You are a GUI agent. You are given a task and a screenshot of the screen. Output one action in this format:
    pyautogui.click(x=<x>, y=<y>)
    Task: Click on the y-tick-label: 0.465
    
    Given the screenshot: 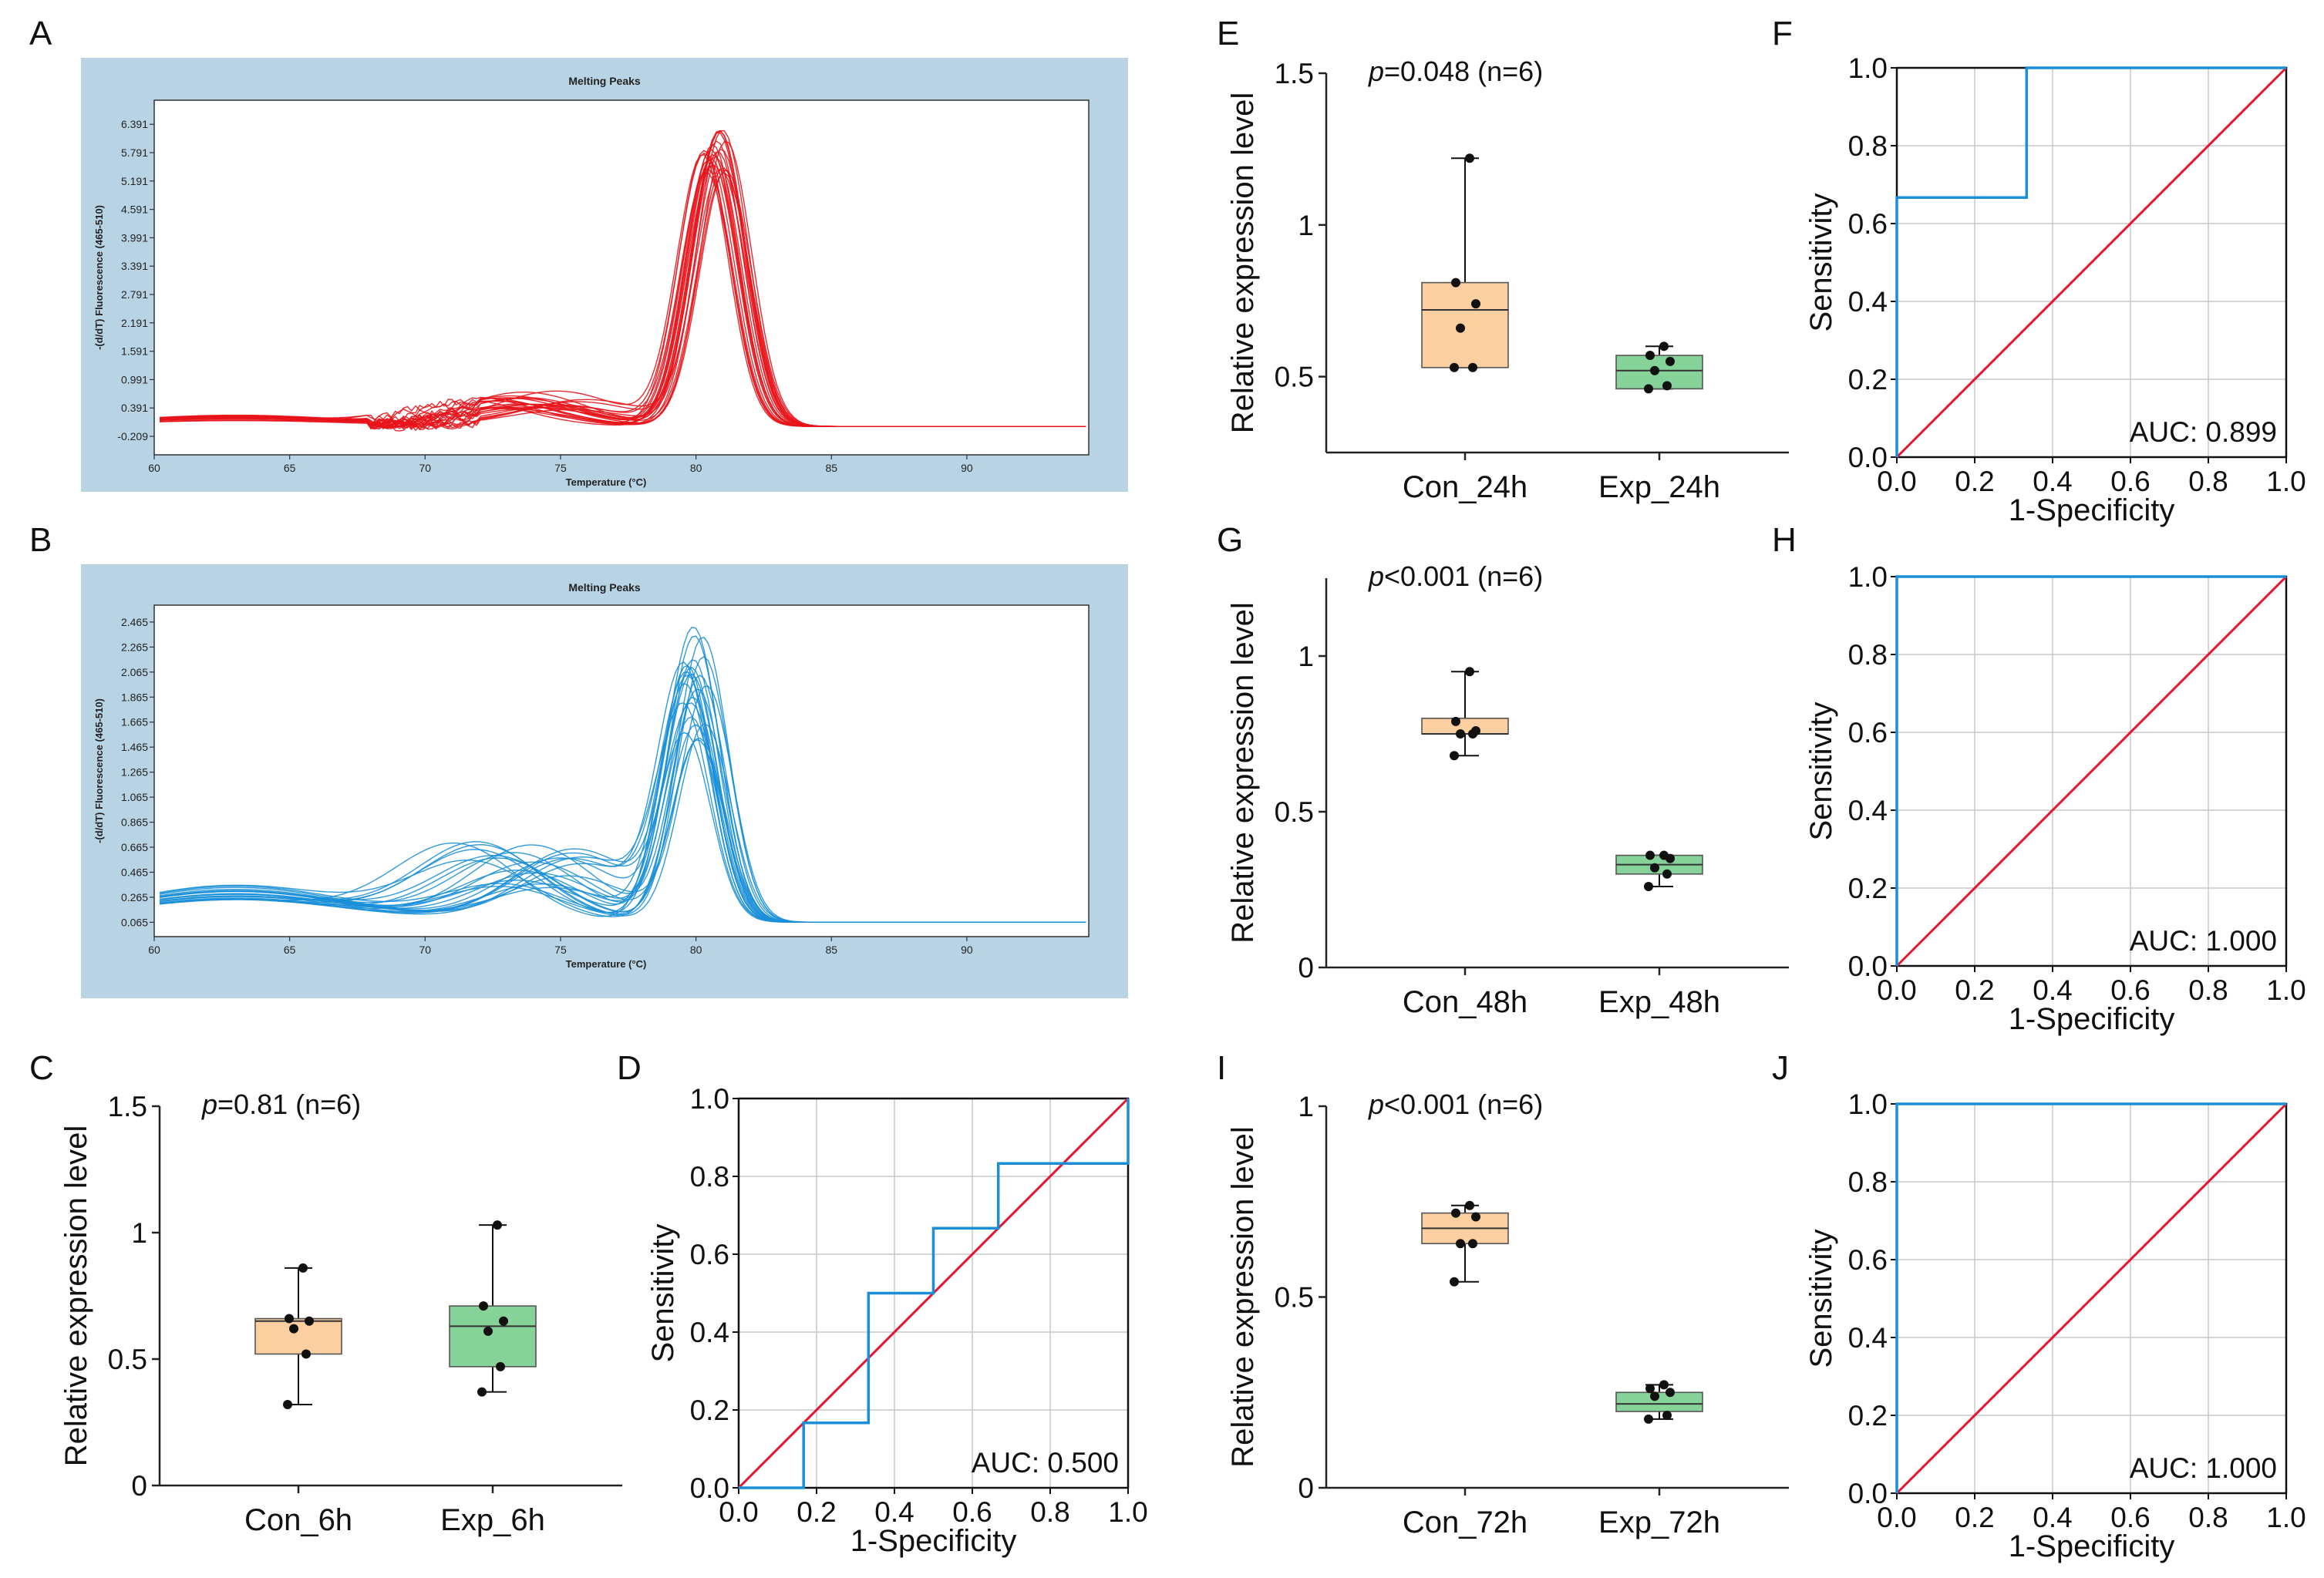 What is the action you would take?
    pyautogui.click(x=134, y=872)
    